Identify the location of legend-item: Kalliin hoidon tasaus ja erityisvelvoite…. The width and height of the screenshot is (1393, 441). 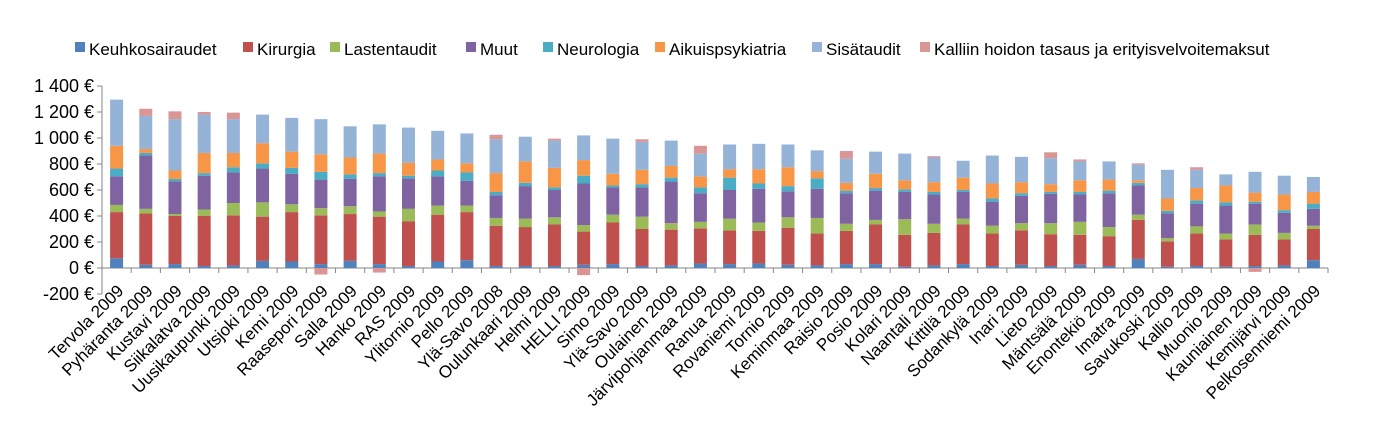
(1095, 49).